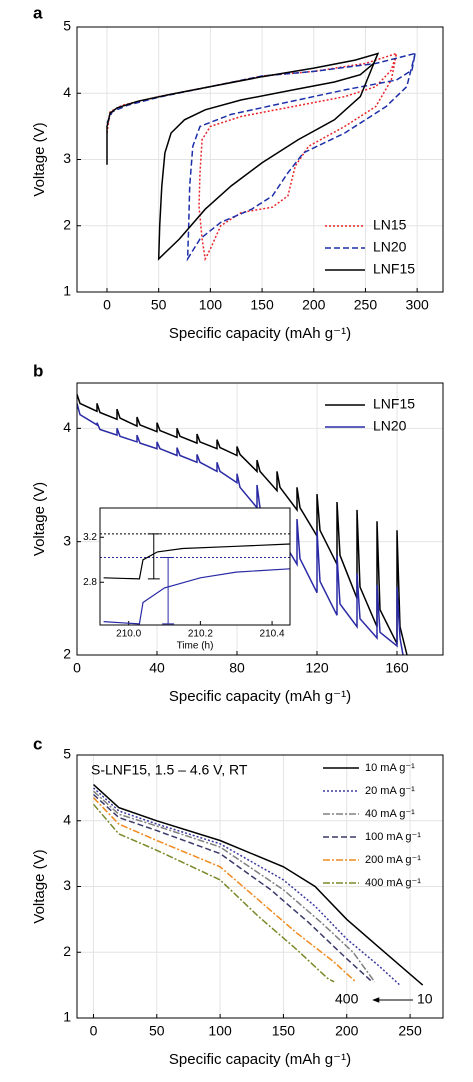  Describe the element at coordinates (390, 768) in the screenshot. I see `legend-label: 10 mA g⁻¹` at that location.